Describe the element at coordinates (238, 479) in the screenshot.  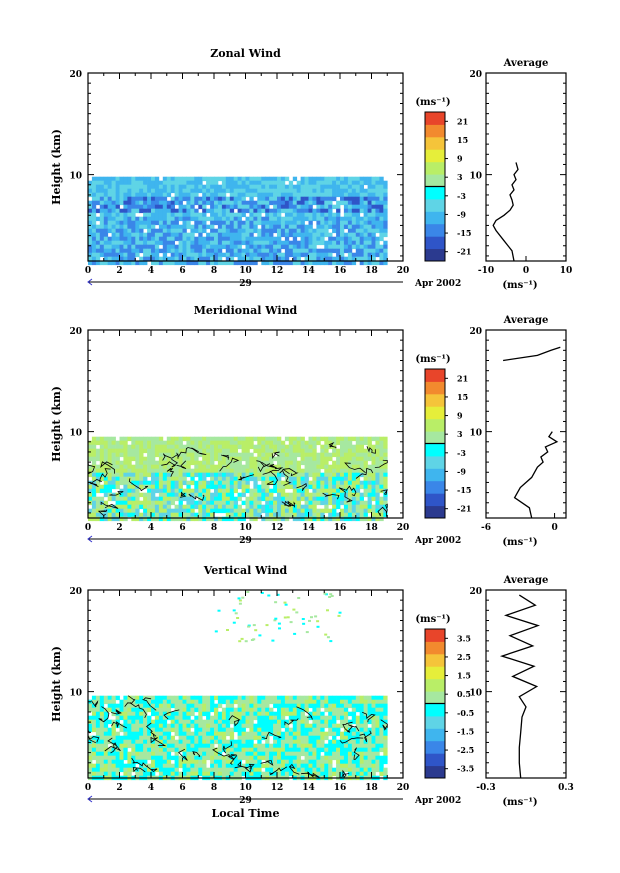
I see `heatmap-cells` at that location.